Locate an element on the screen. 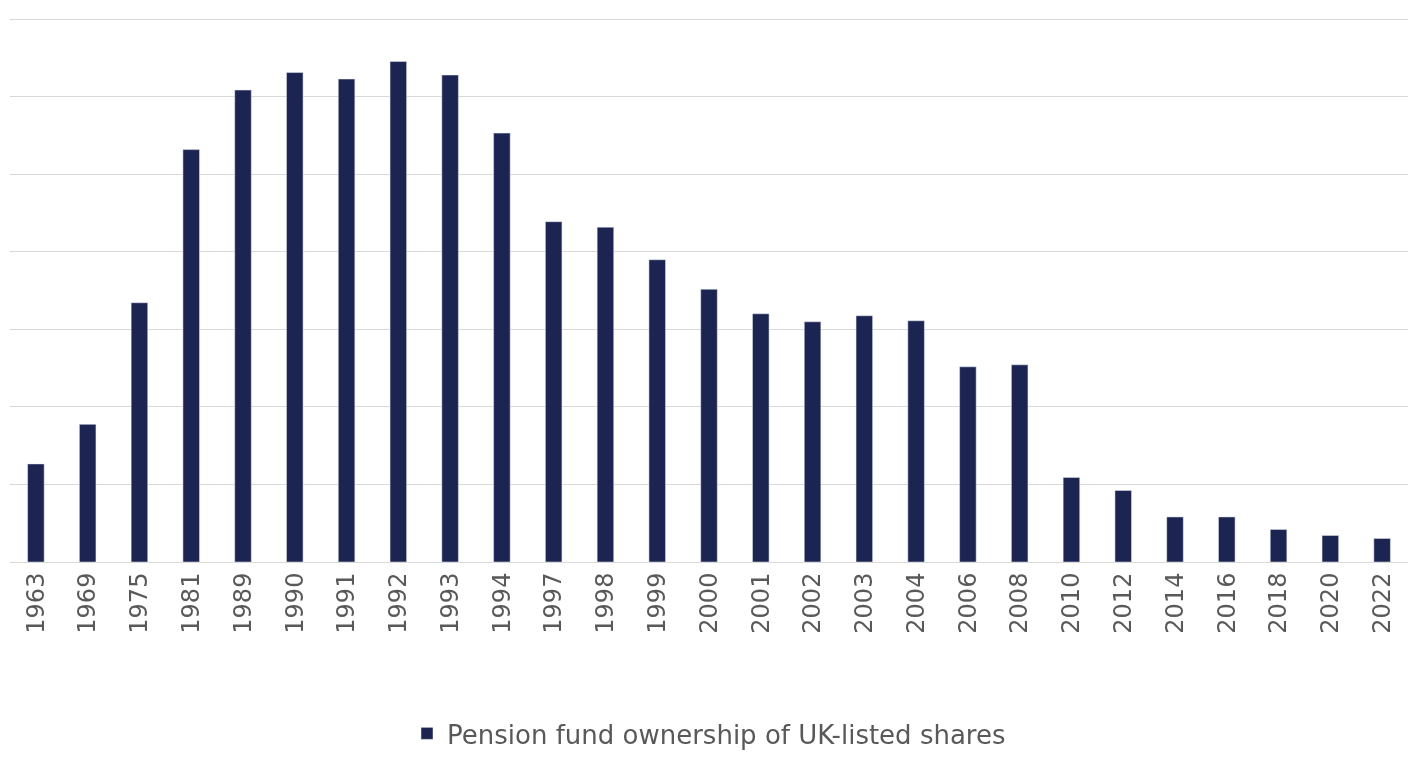 The image size is (1408, 762). x-tick-label: 1989 is located at coordinates (242, 603).